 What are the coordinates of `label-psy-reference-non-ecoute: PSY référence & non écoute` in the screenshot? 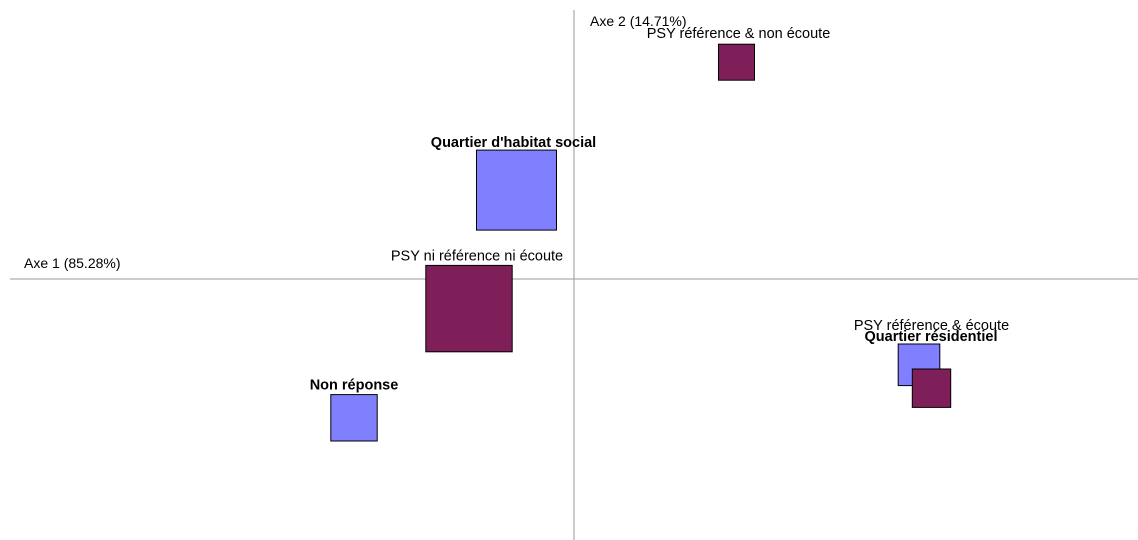 It's located at (739, 34).